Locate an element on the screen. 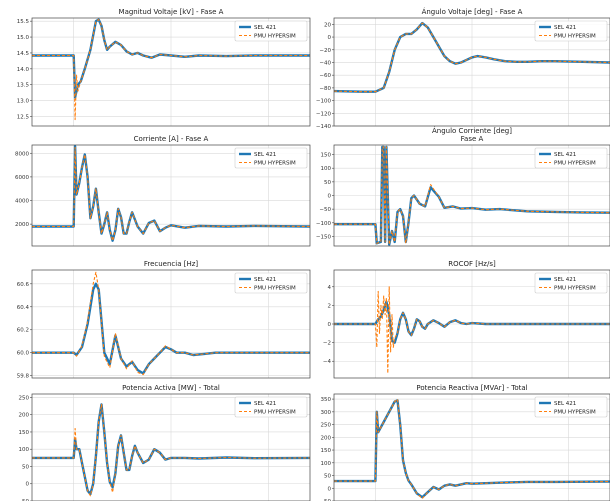 Image resolution: width=610 pixels, height=501 pixels. y-tick-label: 15.0 is located at coordinates (23, 38).